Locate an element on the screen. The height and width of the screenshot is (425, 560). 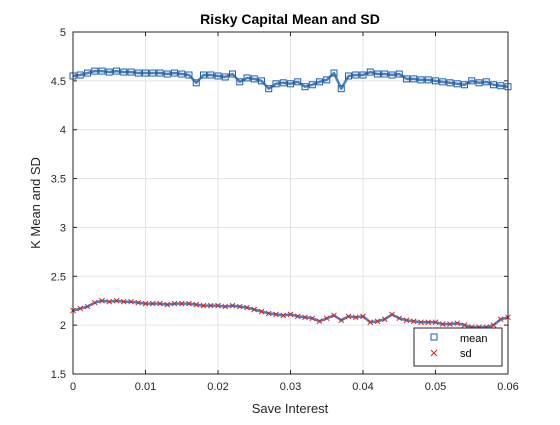
y-tick-label: 2 is located at coordinates (63, 326).